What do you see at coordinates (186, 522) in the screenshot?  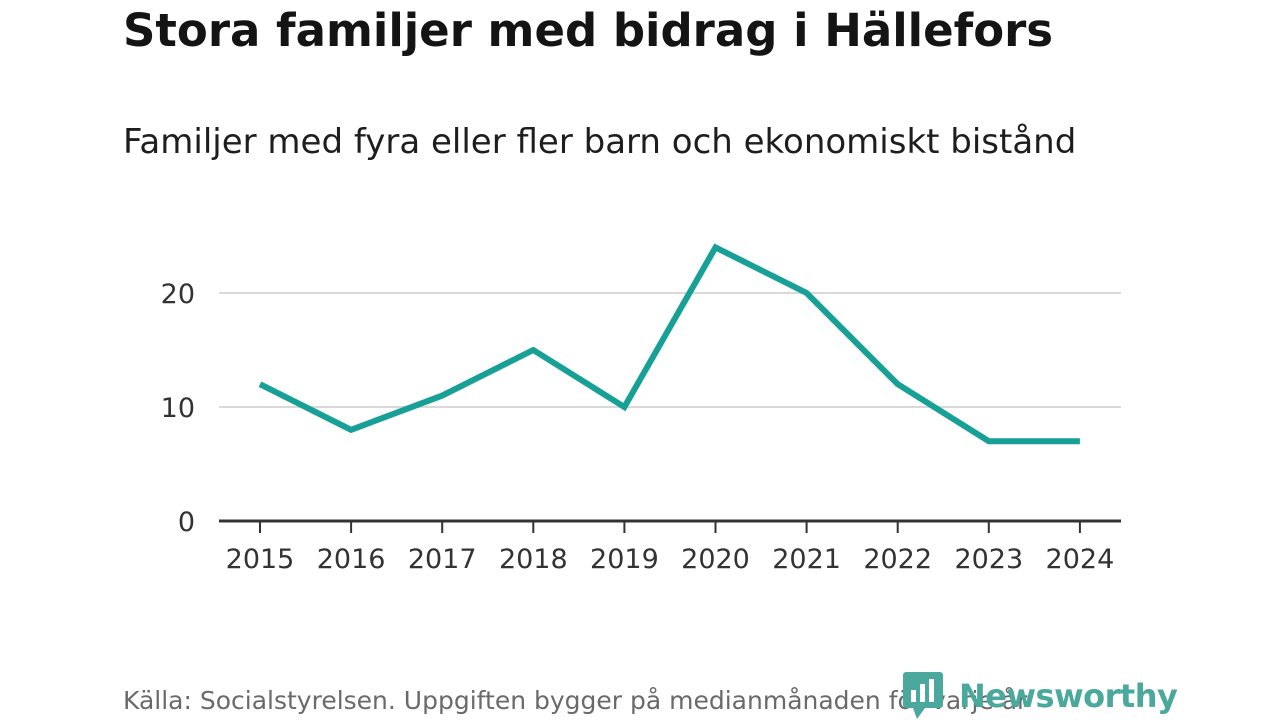 I see `y-tick-label: 0` at bounding box center [186, 522].